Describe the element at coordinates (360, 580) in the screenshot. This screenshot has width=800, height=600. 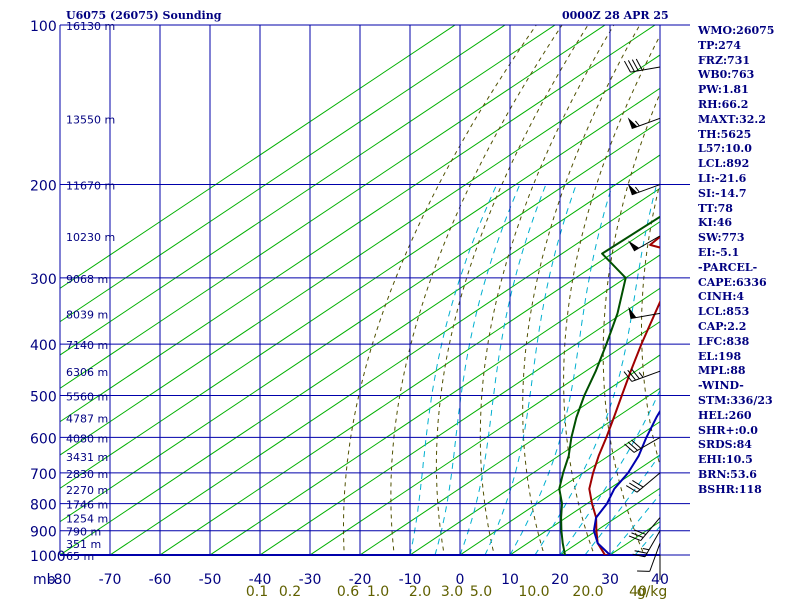
I see `temperature-tick-label: -20` at that location.